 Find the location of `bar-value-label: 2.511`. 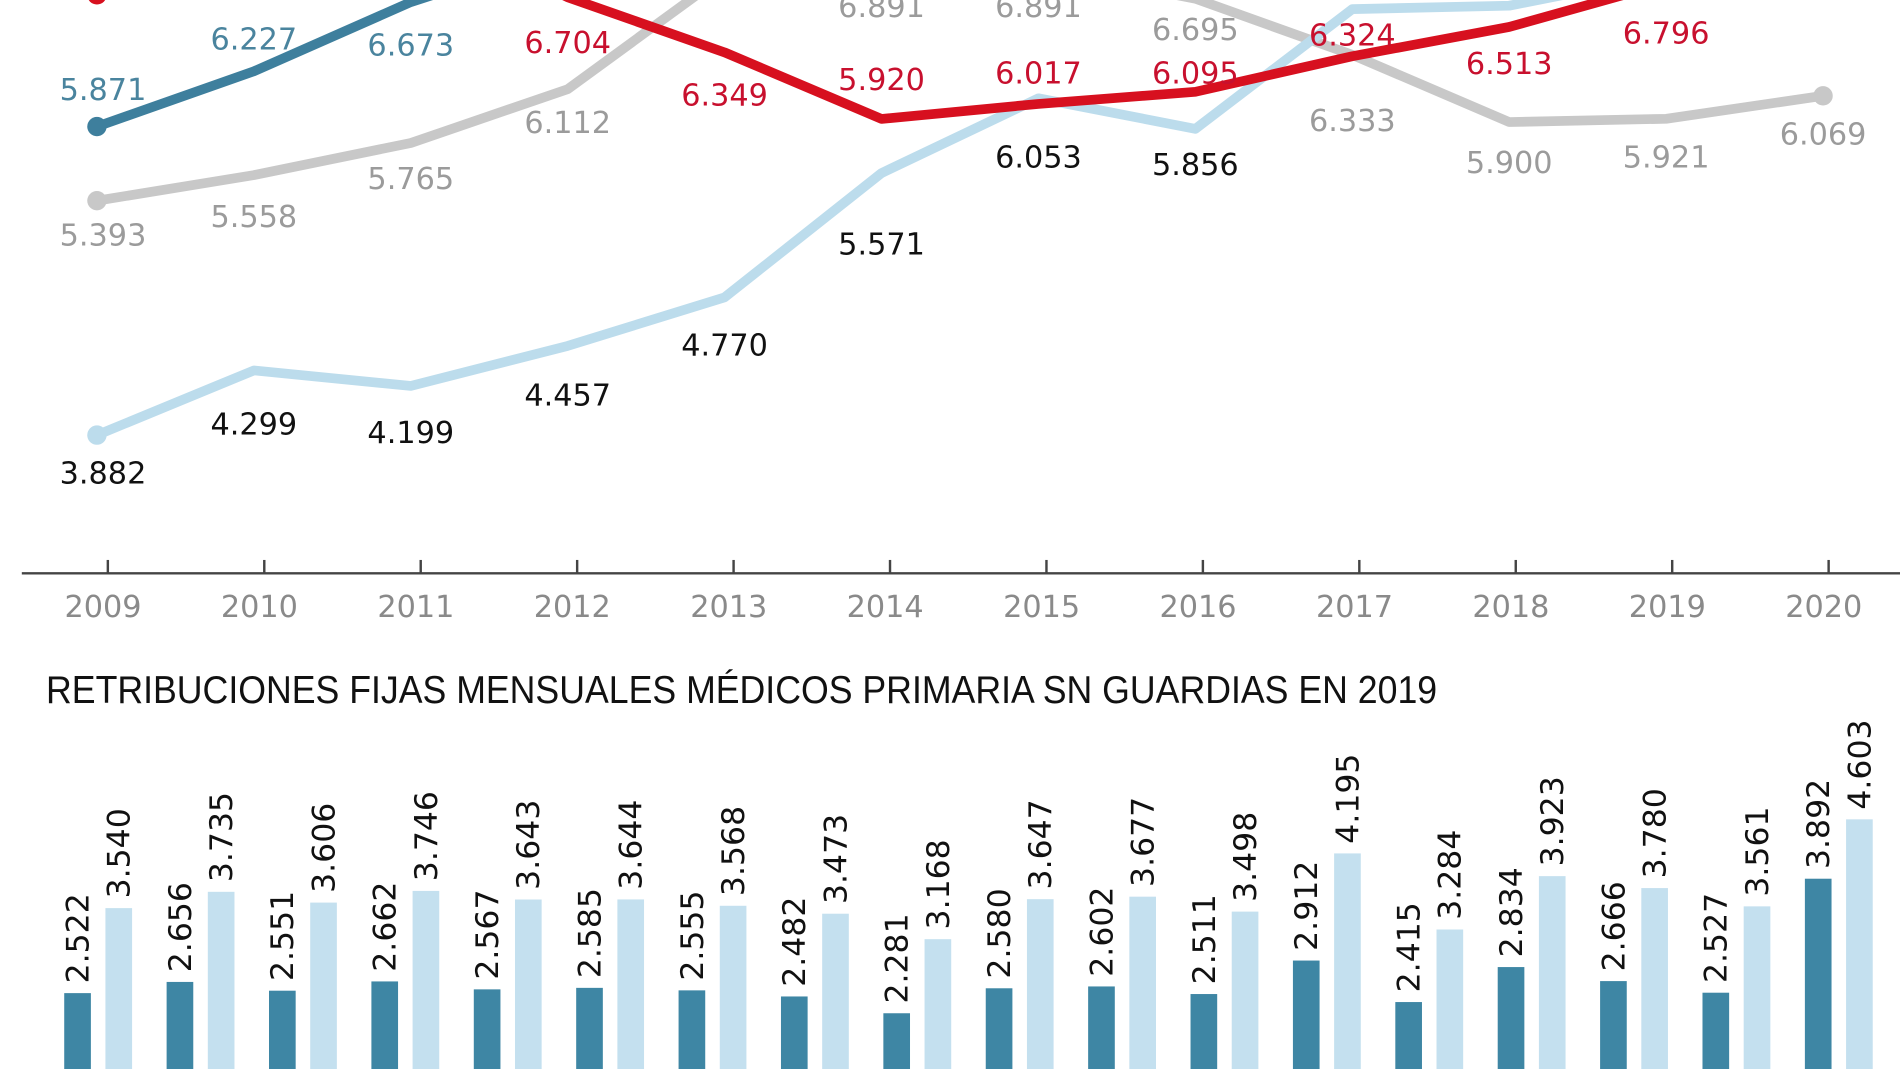

bar-value-label: 2.511 is located at coordinates (1205, 939).